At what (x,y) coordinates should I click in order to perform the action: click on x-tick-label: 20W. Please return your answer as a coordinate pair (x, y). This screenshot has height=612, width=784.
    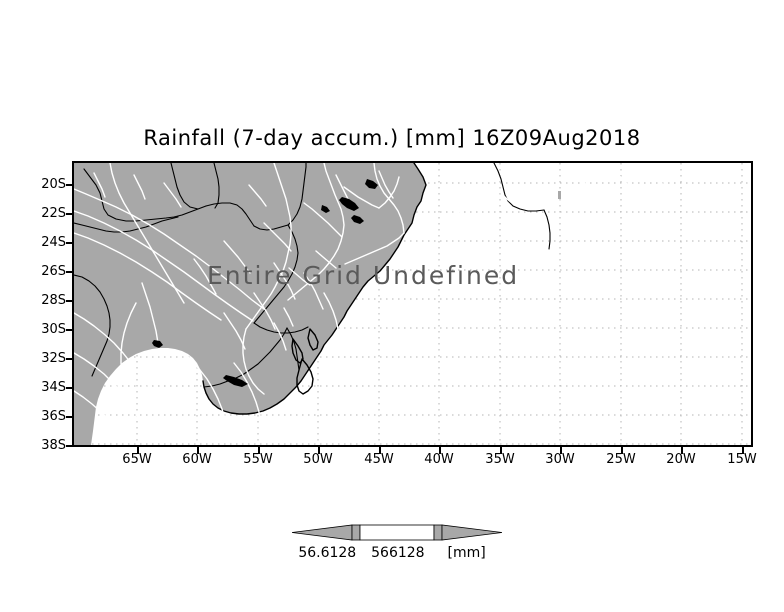
    Looking at the image, I should click on (681, 459).